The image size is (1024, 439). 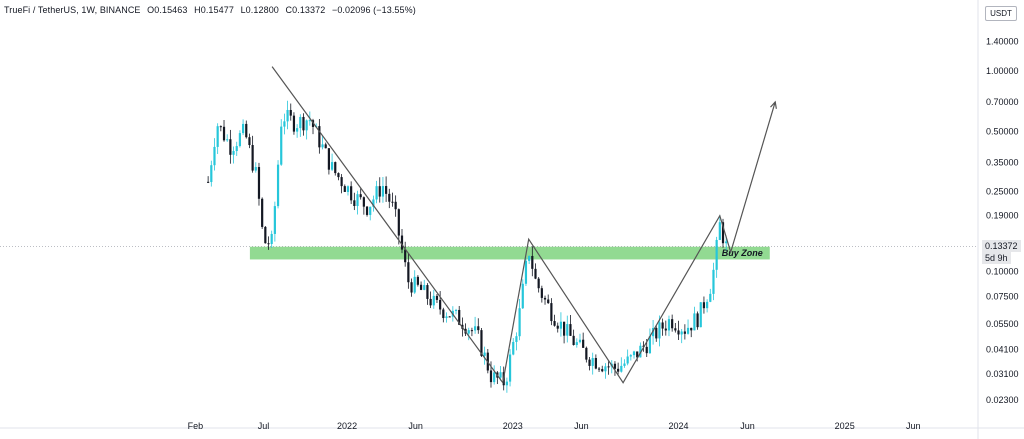 I want to click on x-tick-label: 2023, so click(x=513, y=426).